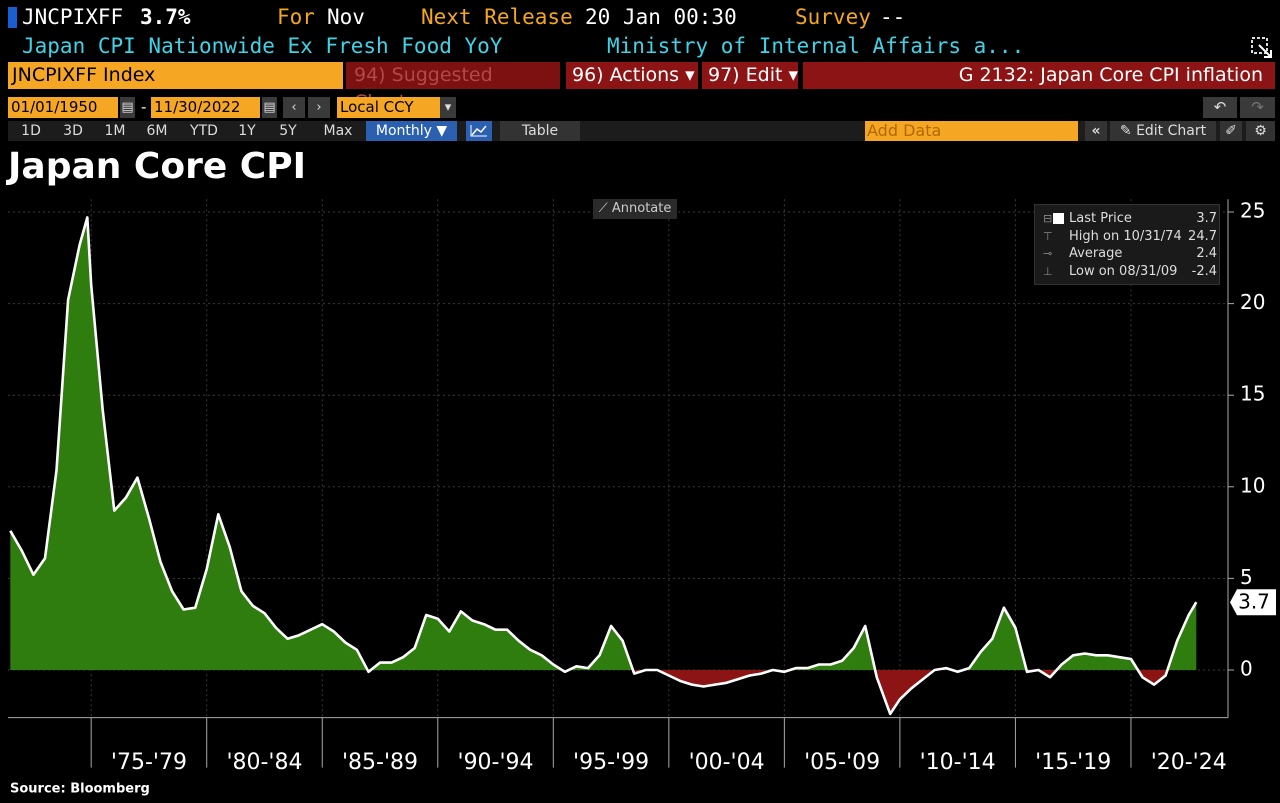  What do you see at coordinates (247, 131) in the screenshot?
I see `period-button: 1Y` at bounding box center [247, 131].